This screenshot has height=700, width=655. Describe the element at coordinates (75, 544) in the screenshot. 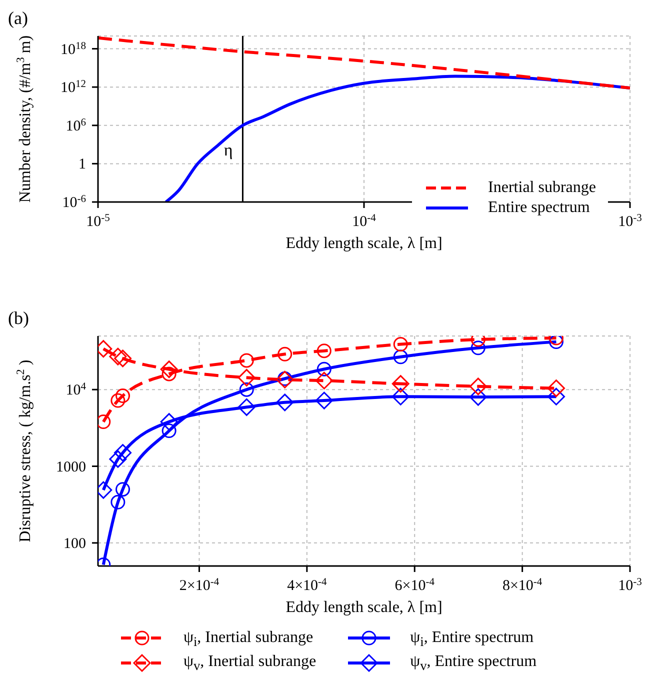

I see `y-tick-label: 100` at that location.